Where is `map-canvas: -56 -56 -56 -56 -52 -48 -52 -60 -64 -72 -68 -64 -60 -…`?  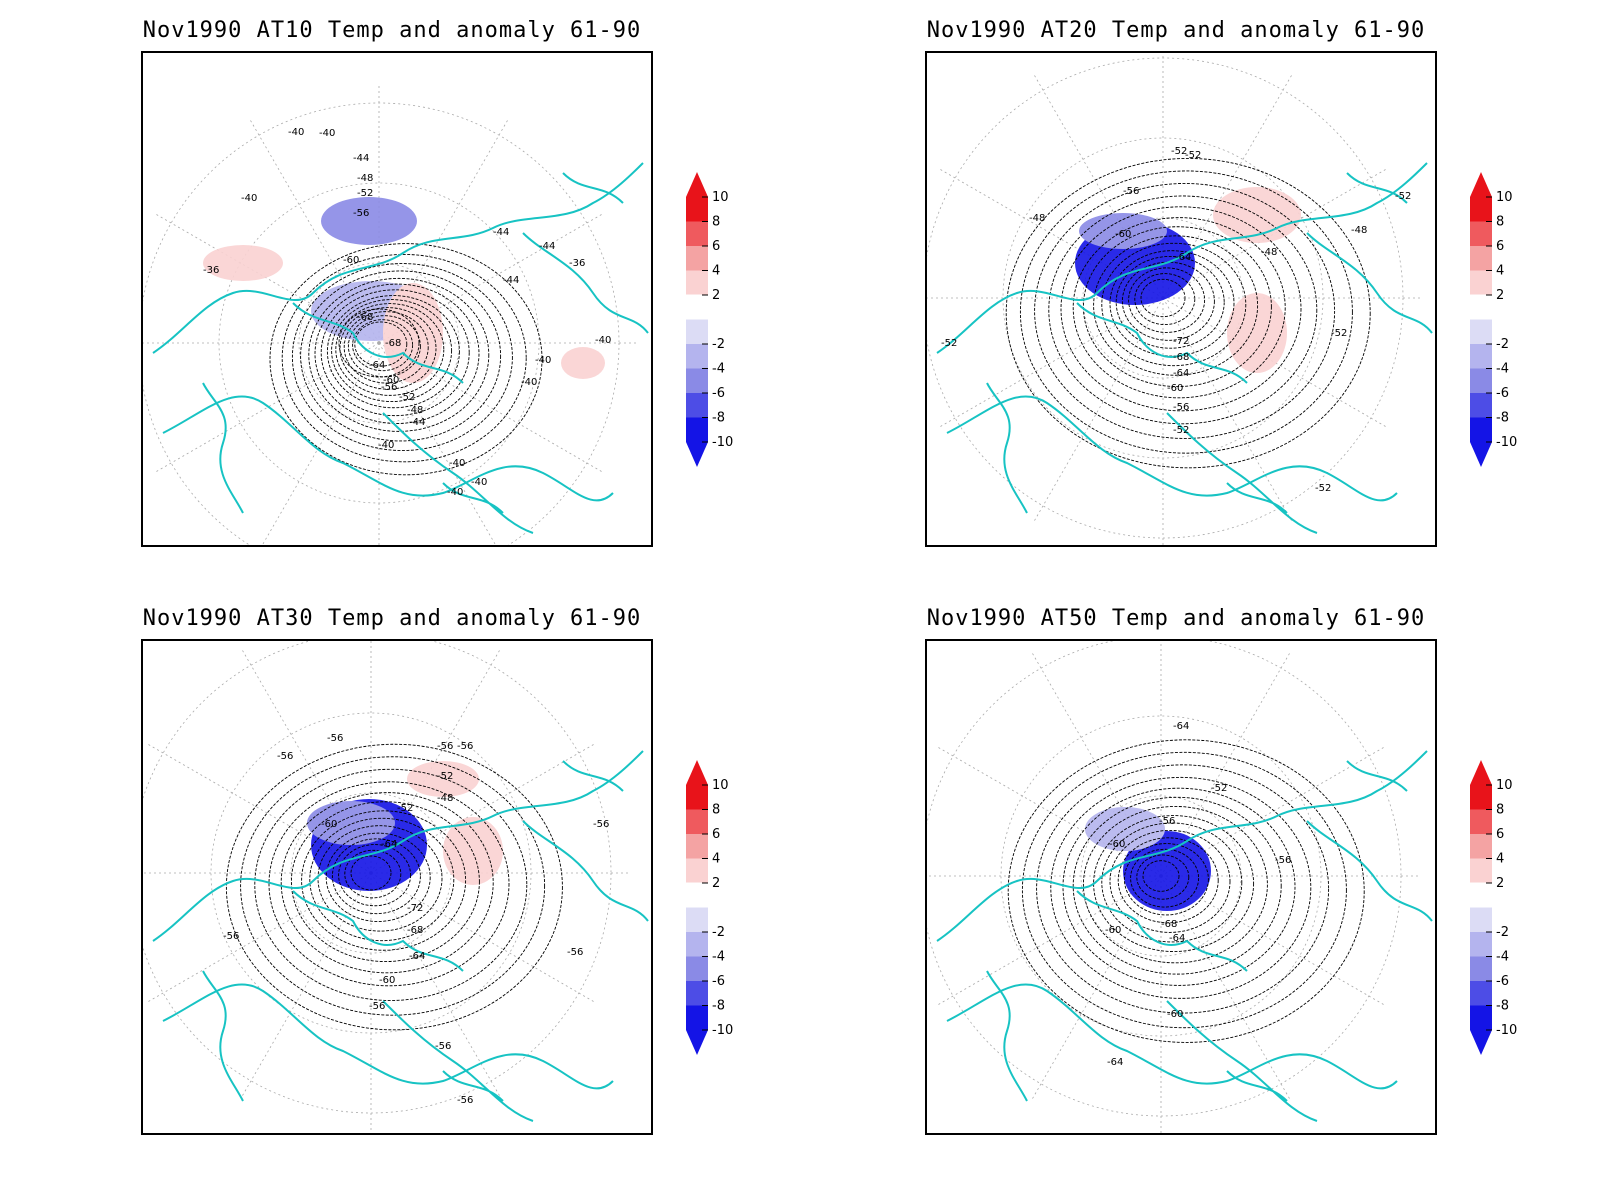 map-canvas: -56 -56 -56 -56 -52 -48 -52 -60 -64 -72 -68 -64 -60 -… is located at coordinates (396, 887).